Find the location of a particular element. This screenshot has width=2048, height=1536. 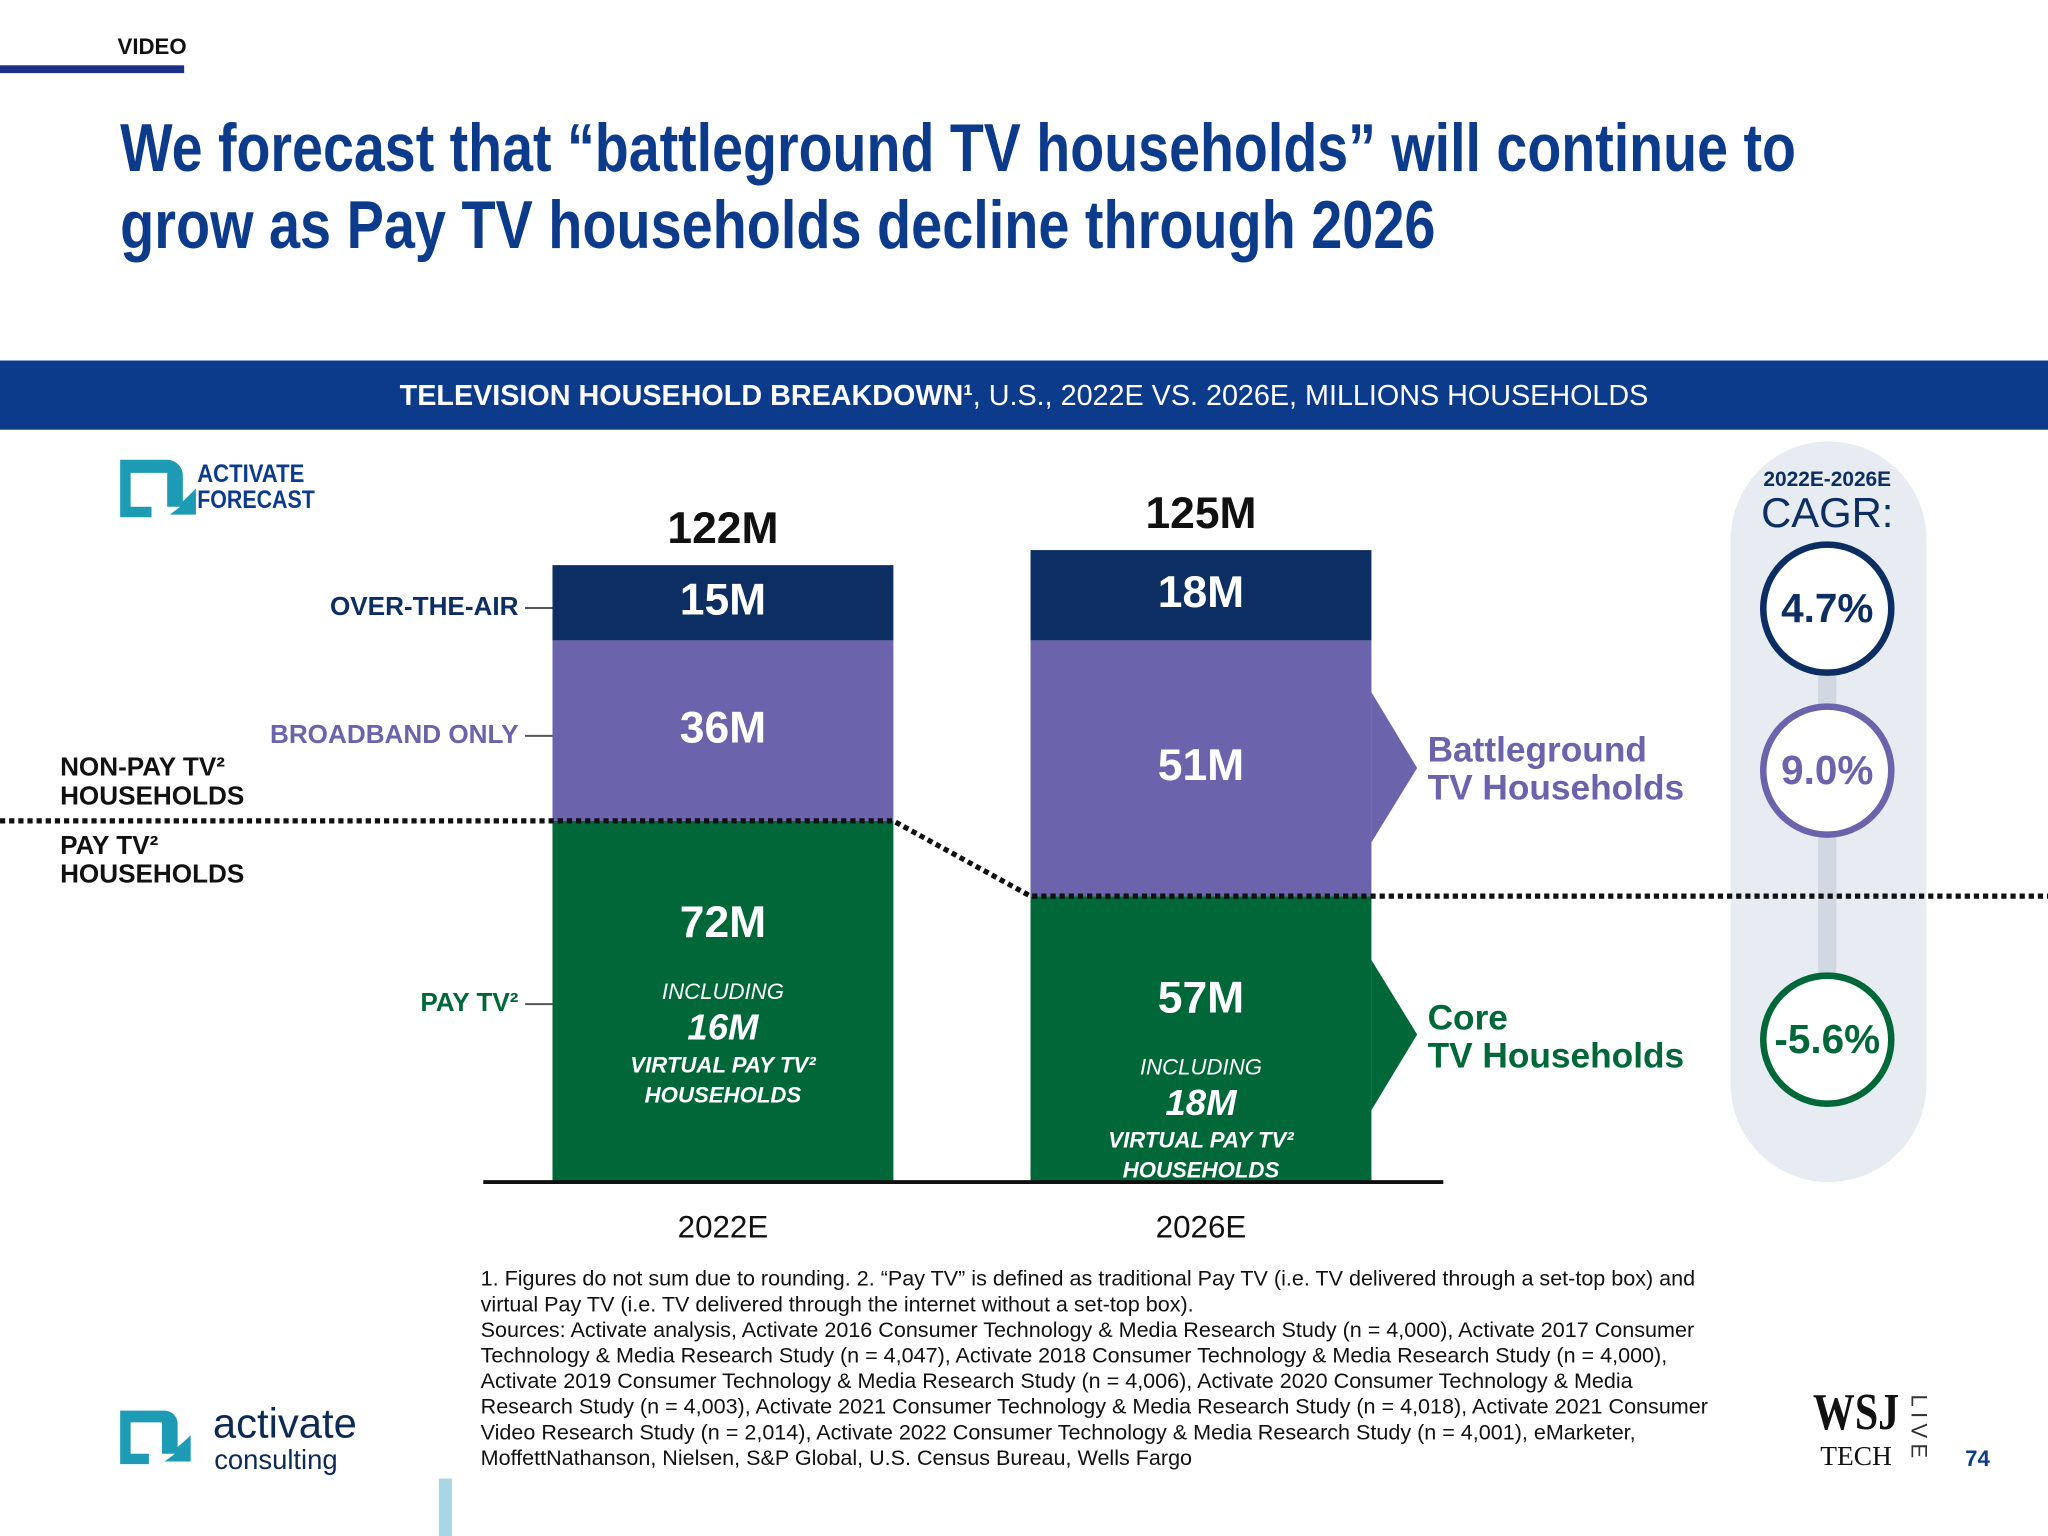

series-label: OVER-THE-AIR is located at coordinates (424, 606).